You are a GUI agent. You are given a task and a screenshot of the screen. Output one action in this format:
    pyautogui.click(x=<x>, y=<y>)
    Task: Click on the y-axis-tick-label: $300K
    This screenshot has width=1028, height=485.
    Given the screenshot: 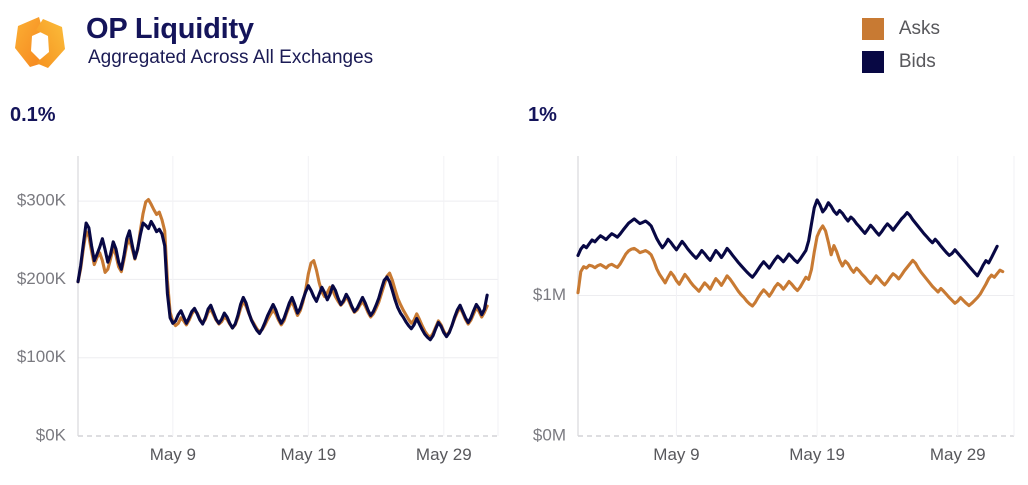 What is the action you would take?
    pyautogui.click(x=42, y=200)
    